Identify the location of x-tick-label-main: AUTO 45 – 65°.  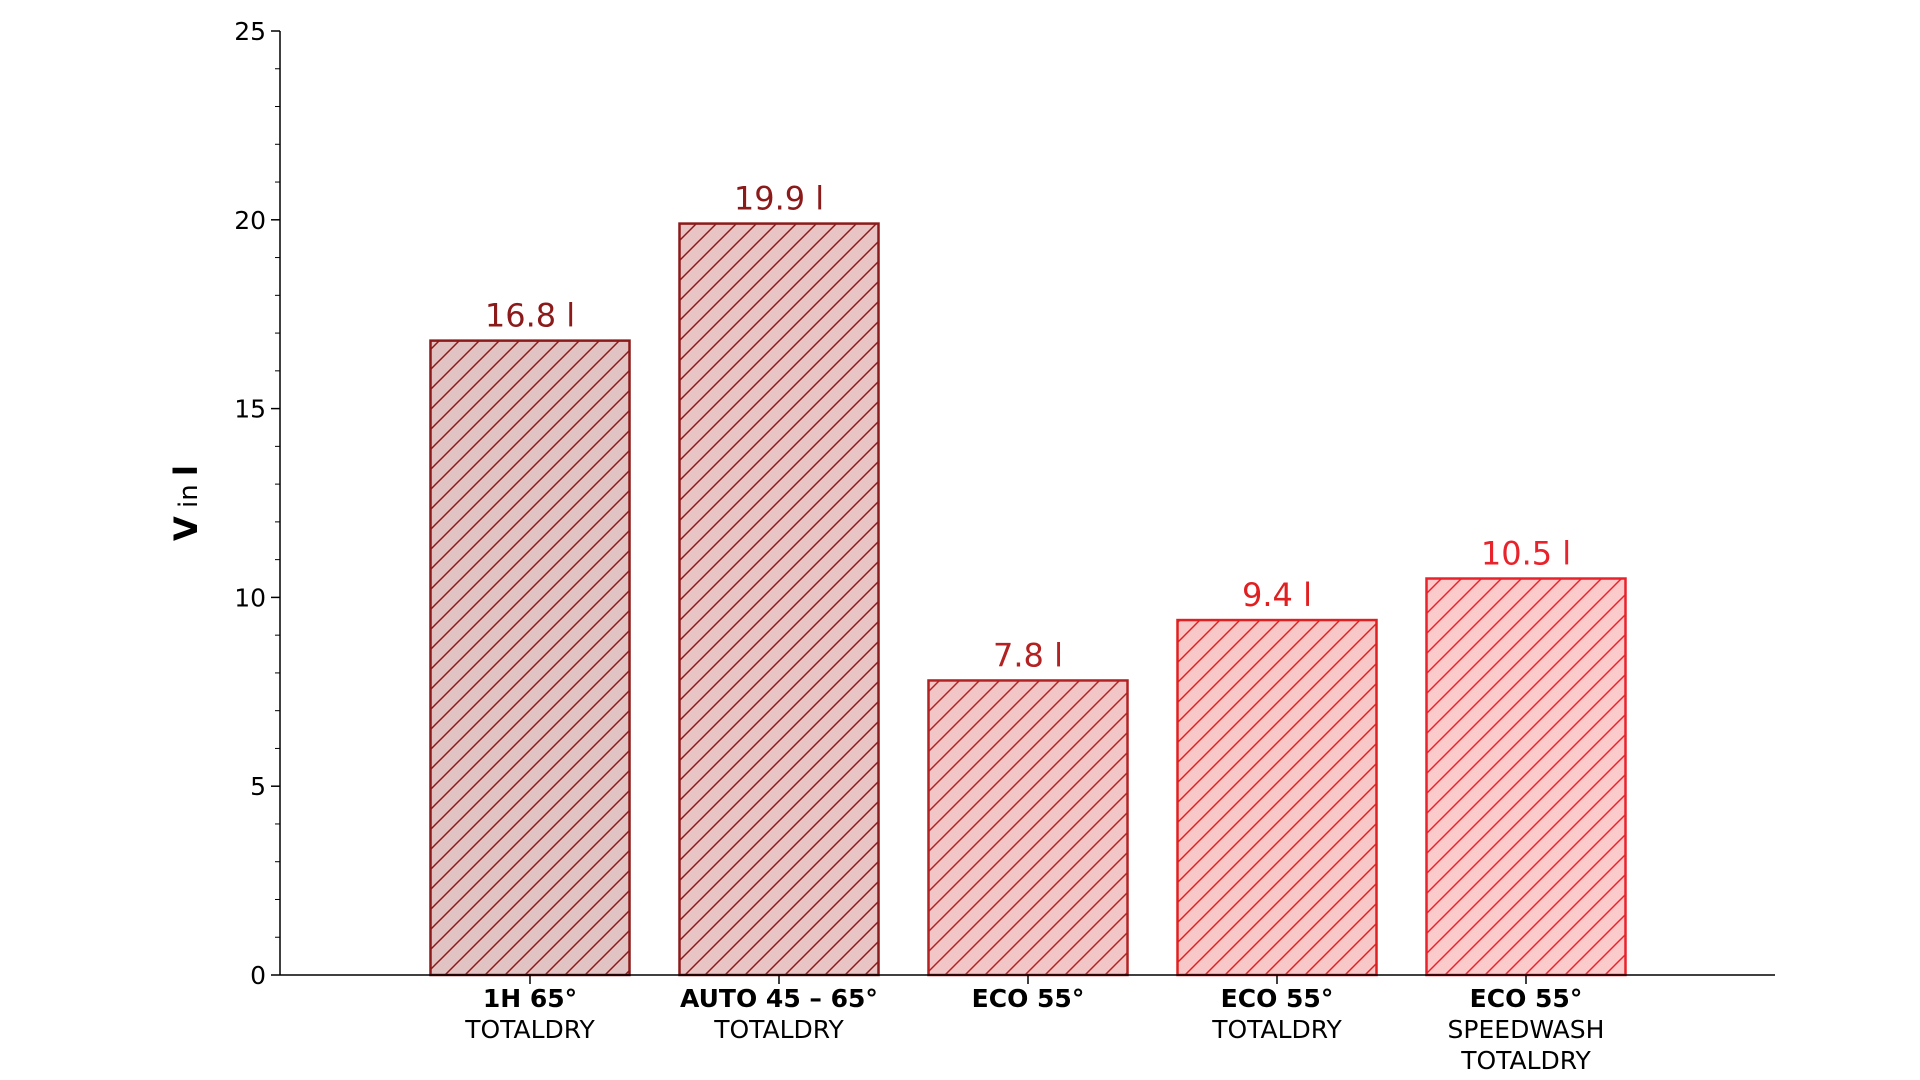
(779, 998).